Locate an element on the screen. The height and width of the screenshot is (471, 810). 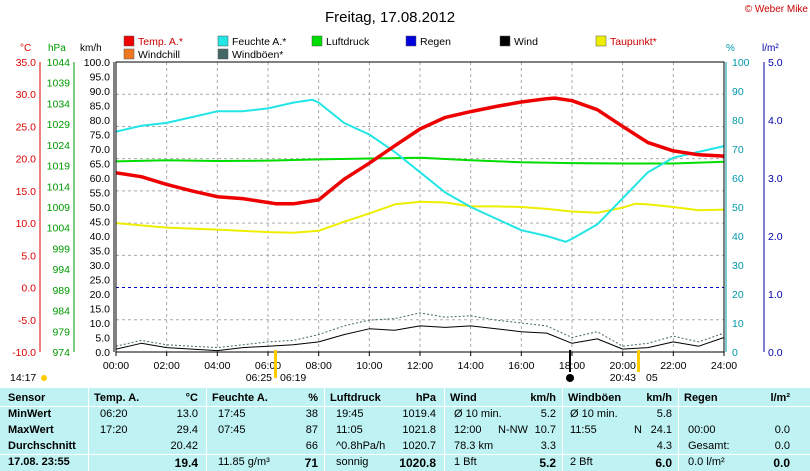
sunset-label-secondary: 05 is located at coordinates (652, 378).